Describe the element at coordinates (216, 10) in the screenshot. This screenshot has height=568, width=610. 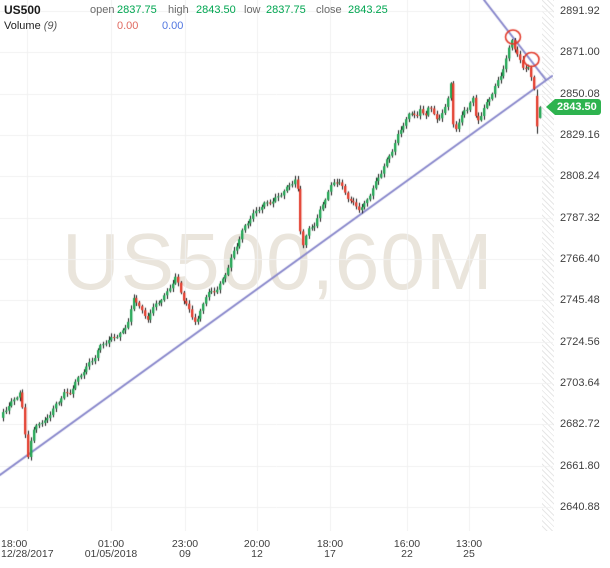
I see `high-value: 2843.50` at that location.